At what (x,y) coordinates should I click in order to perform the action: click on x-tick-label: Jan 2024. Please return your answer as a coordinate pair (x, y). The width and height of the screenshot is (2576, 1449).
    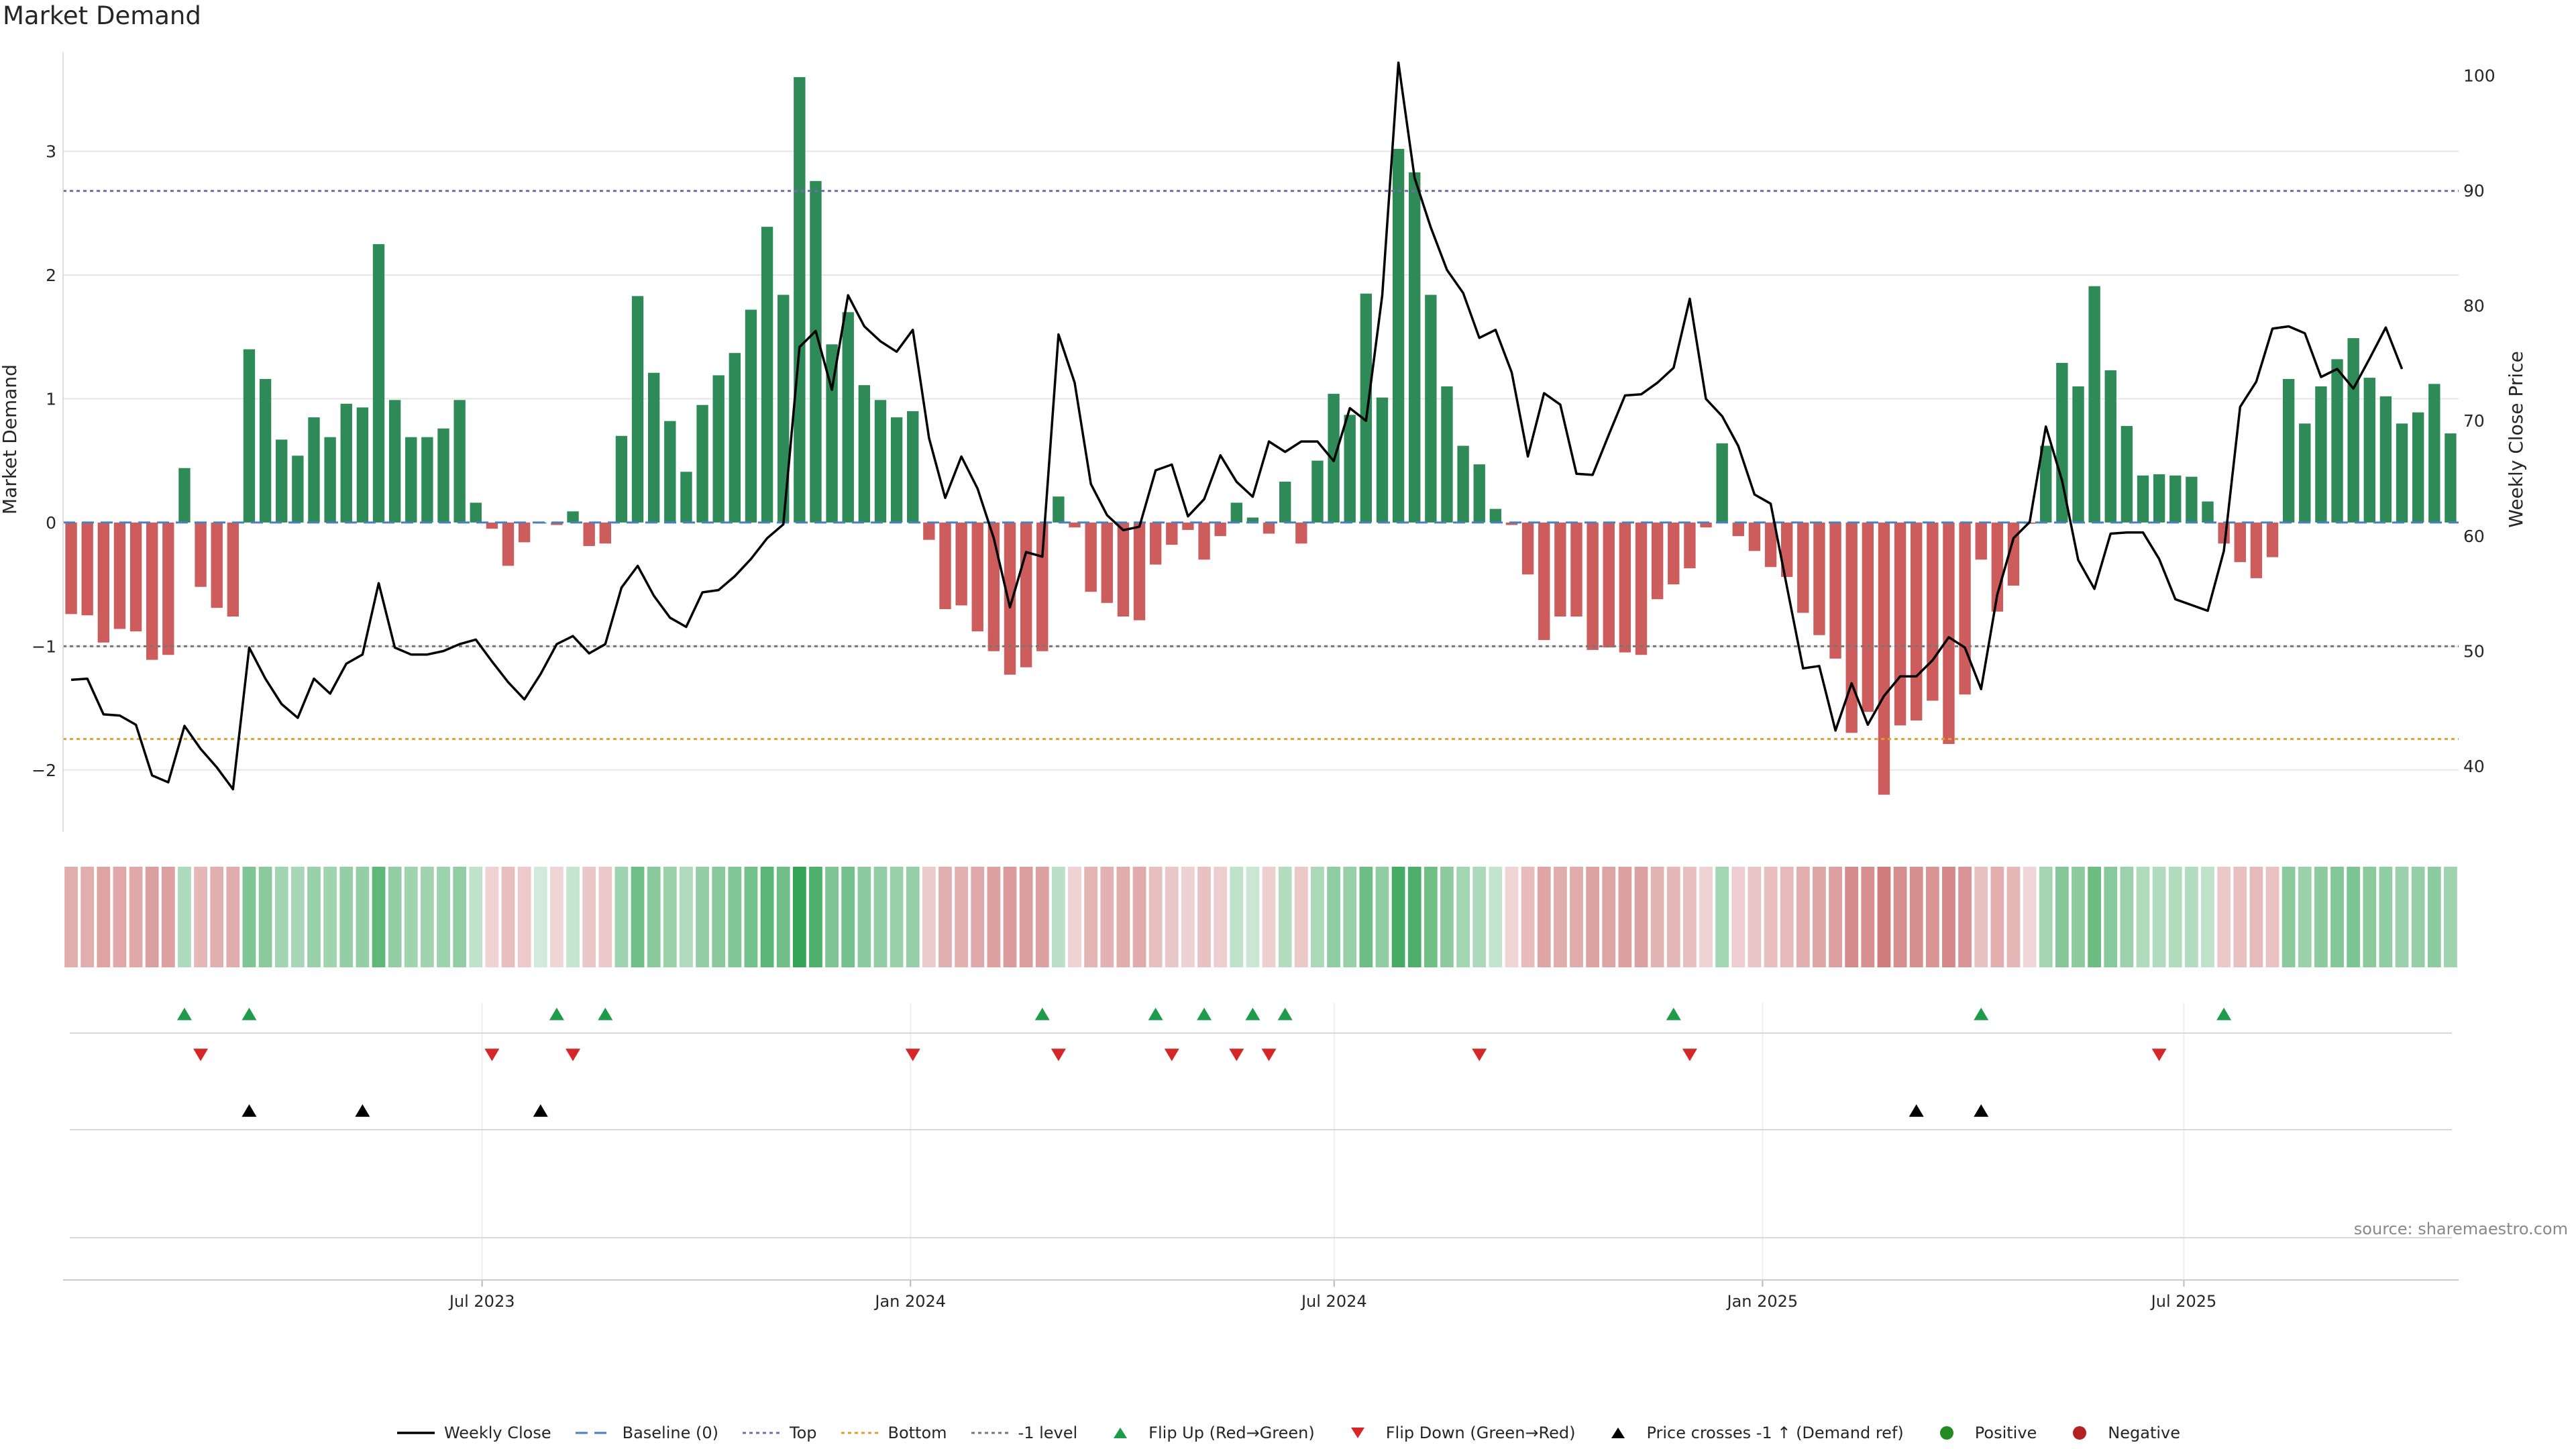
    Looking at the image, I should click on (909, 1301).